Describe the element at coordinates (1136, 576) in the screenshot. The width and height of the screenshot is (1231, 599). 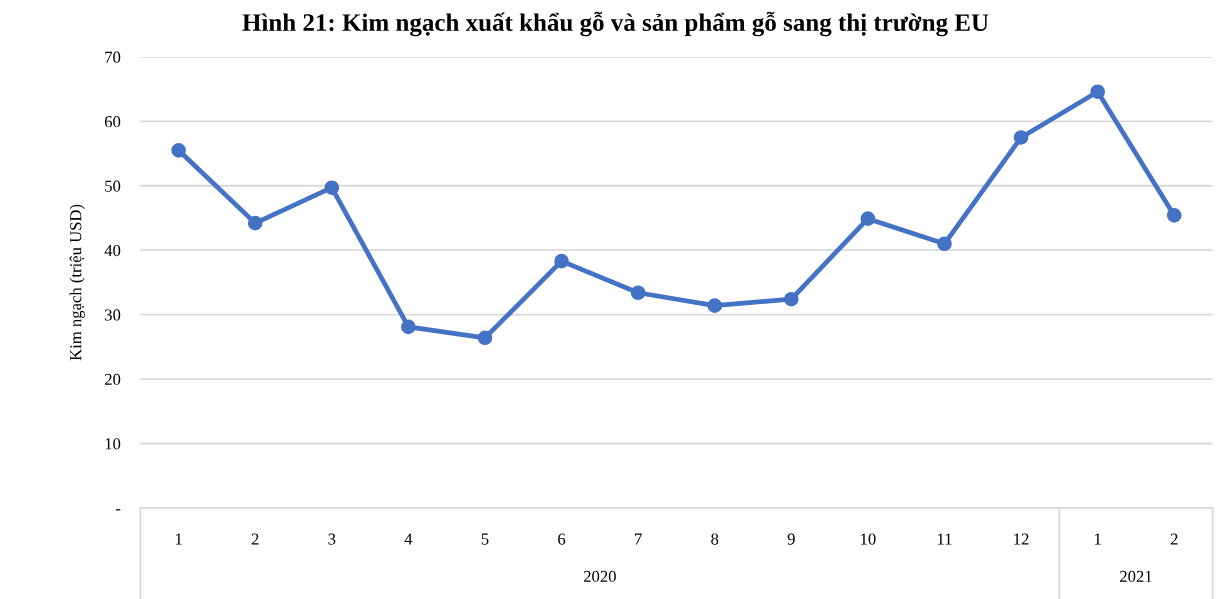
I see `text: 2021` at that location.